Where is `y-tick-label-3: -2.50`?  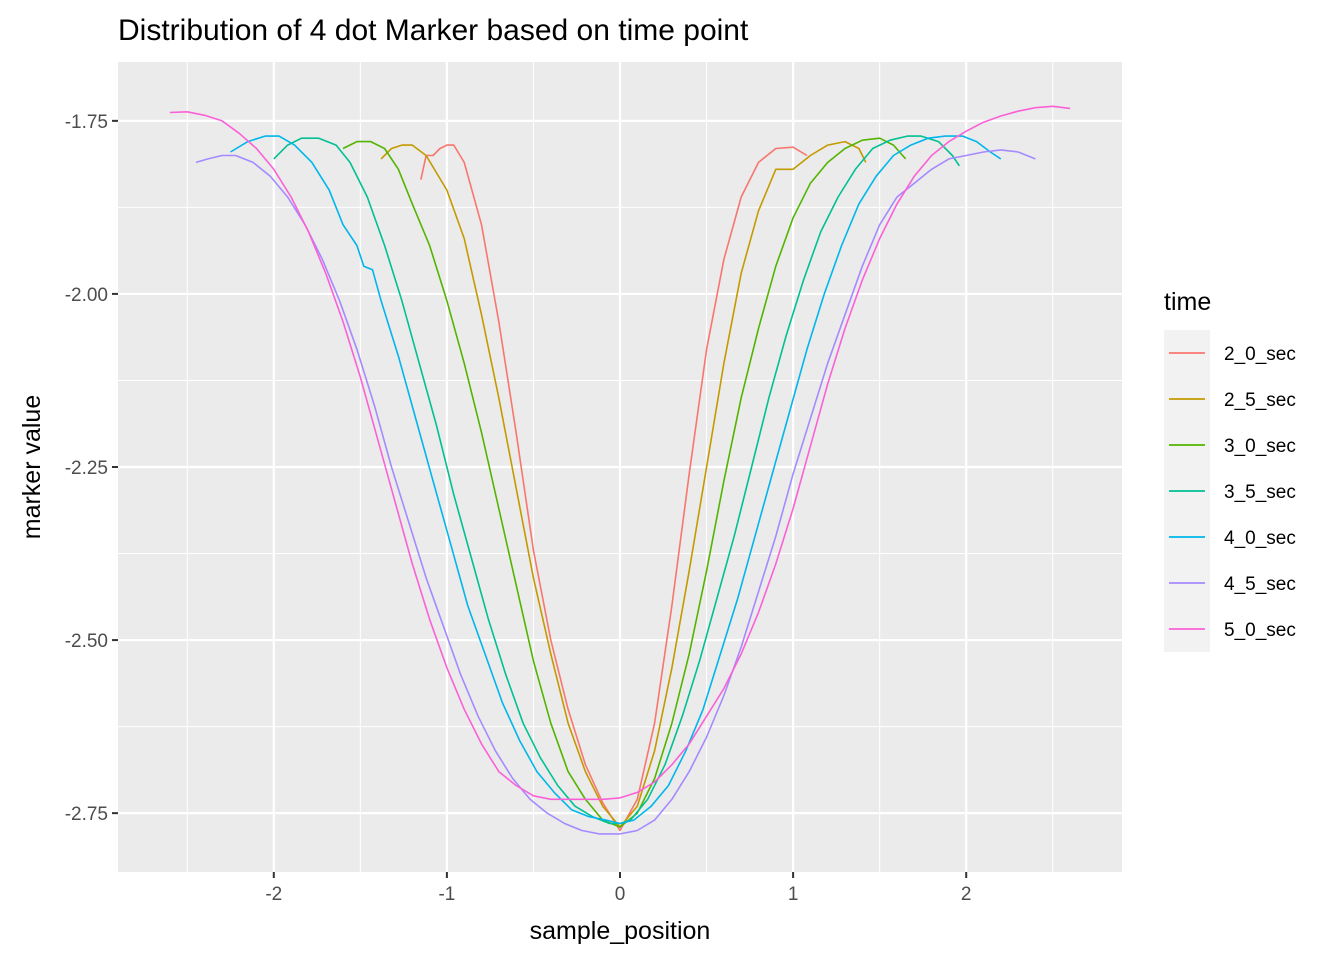 y-tick-label-3: -2.50 is located at coordinates (86, 641).